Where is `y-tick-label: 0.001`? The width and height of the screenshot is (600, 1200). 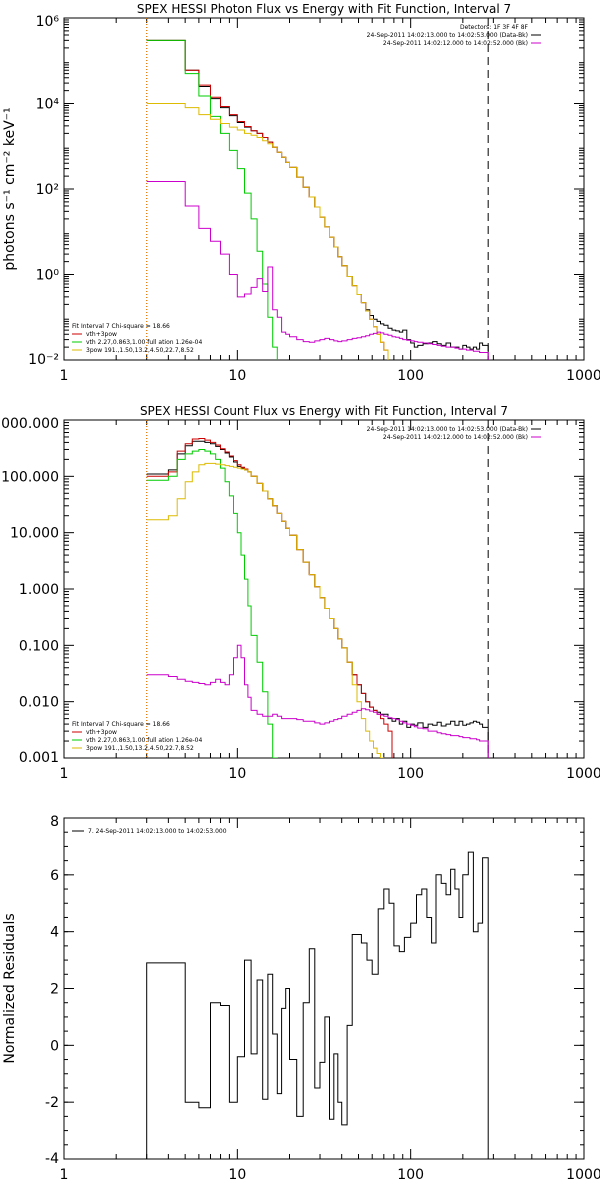
y-tick-label: 0.001 is located at coordinates (39, 758).